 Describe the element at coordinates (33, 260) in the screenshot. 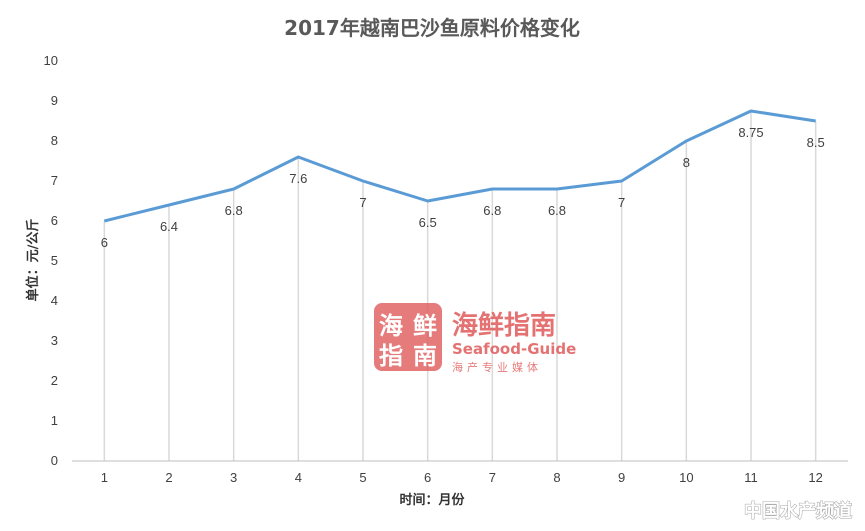

I see `y-axis-title: 单位：元/公斤` at that location.